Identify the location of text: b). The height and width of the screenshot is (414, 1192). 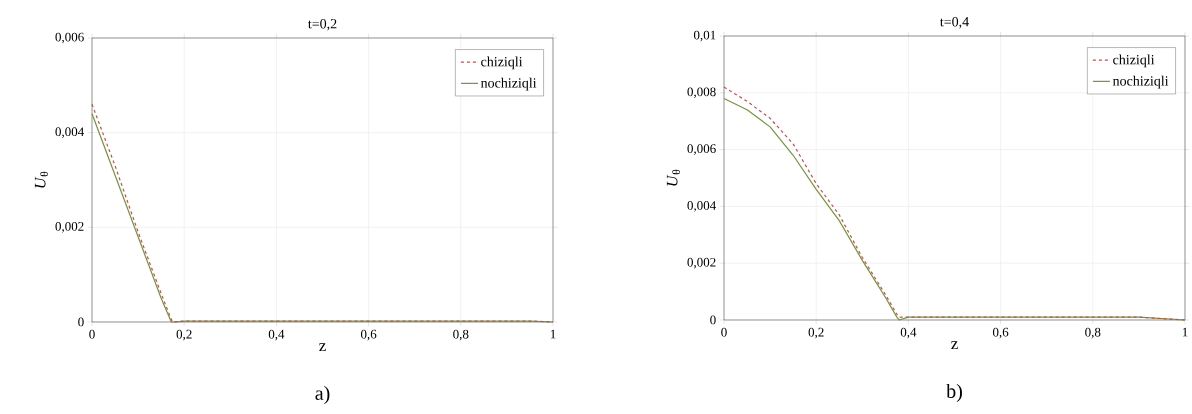
(954, 393).